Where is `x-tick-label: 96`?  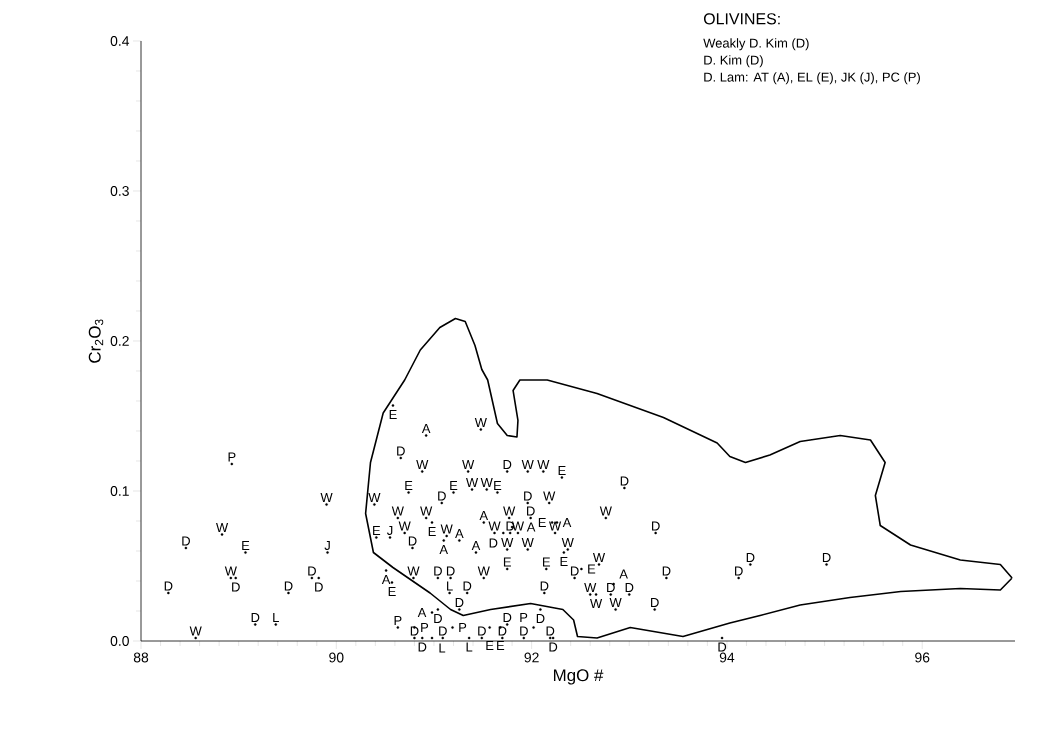 x-tick-label: 96 is located at coordinates (922, 657).